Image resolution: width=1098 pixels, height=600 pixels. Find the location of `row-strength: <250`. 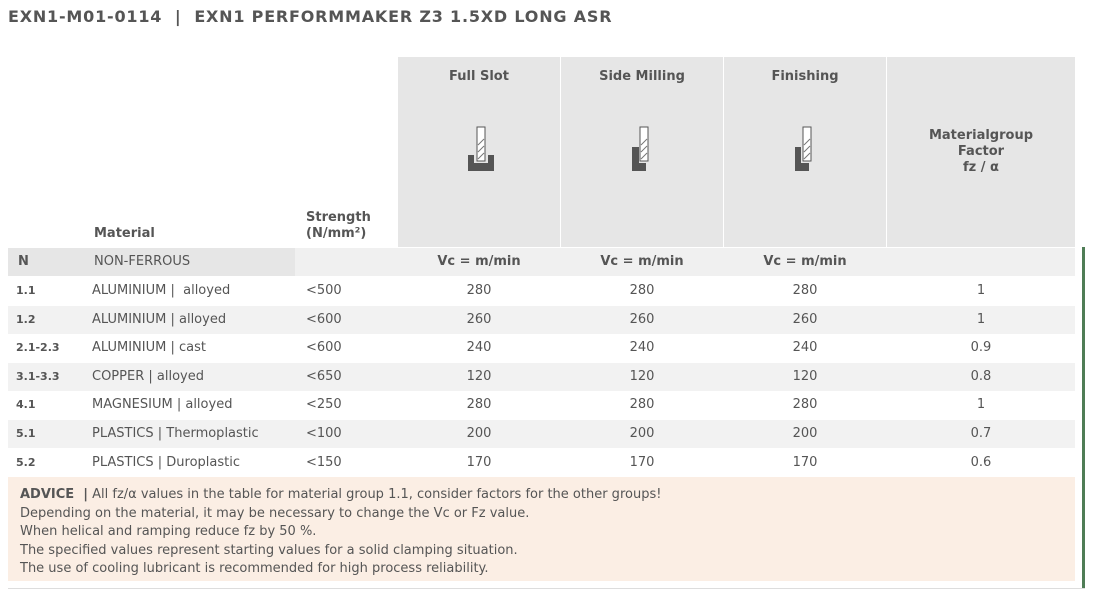

row-strength: <250 is located at coordinates (324, 405).